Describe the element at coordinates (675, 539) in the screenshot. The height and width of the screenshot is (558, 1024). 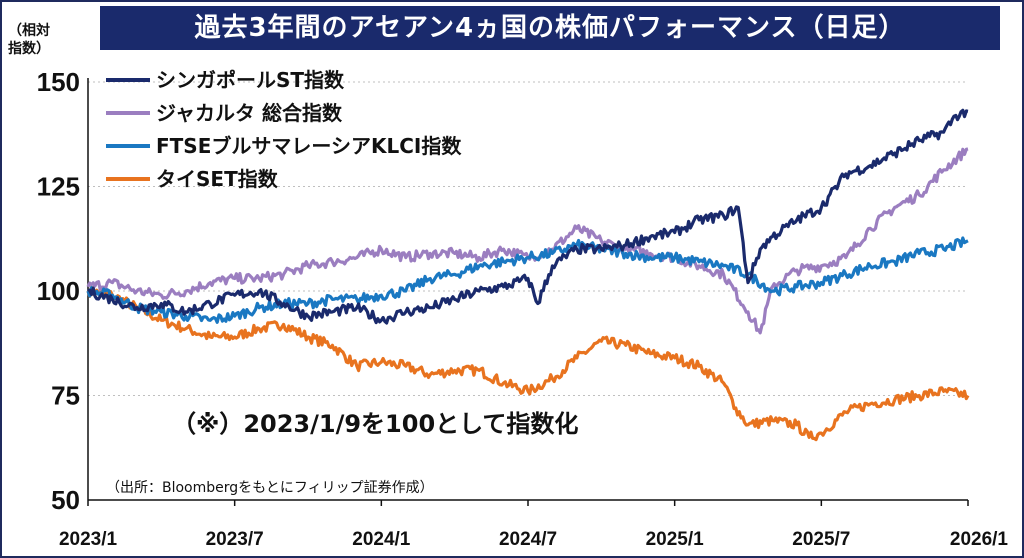
I see `x-tick-label: 2025/1` at that location.